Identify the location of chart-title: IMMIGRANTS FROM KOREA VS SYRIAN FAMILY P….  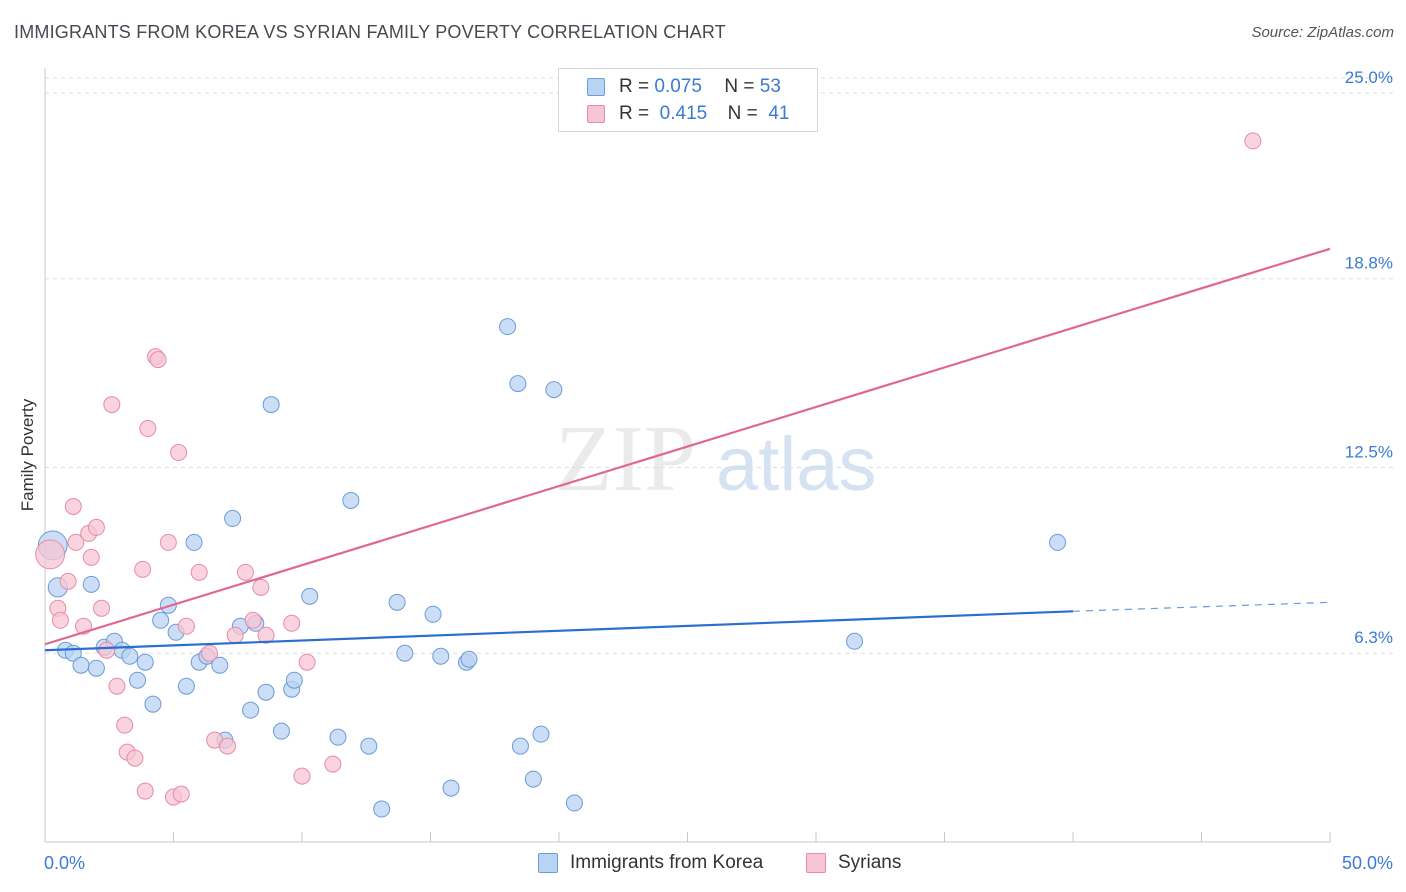
(370, 32).